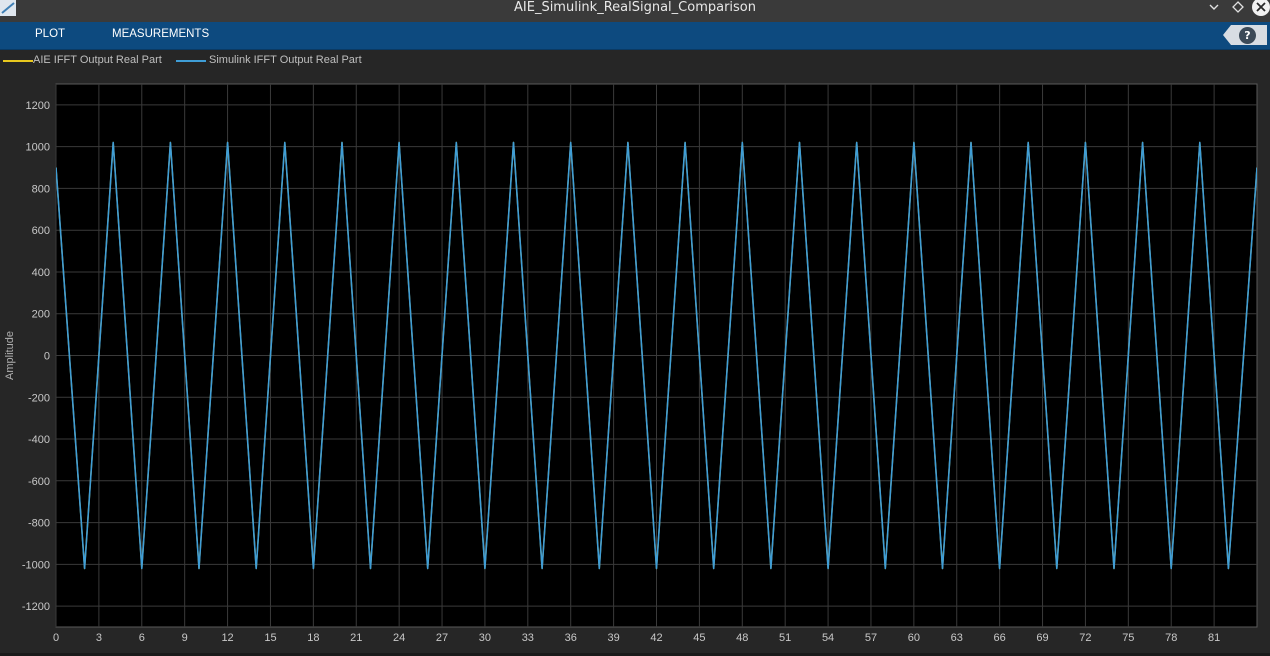 This screenshot has width=1270, height=656. Describe the element at coordinates (1238, 8) in the screenshot. I see `diamond-icon` at that location.